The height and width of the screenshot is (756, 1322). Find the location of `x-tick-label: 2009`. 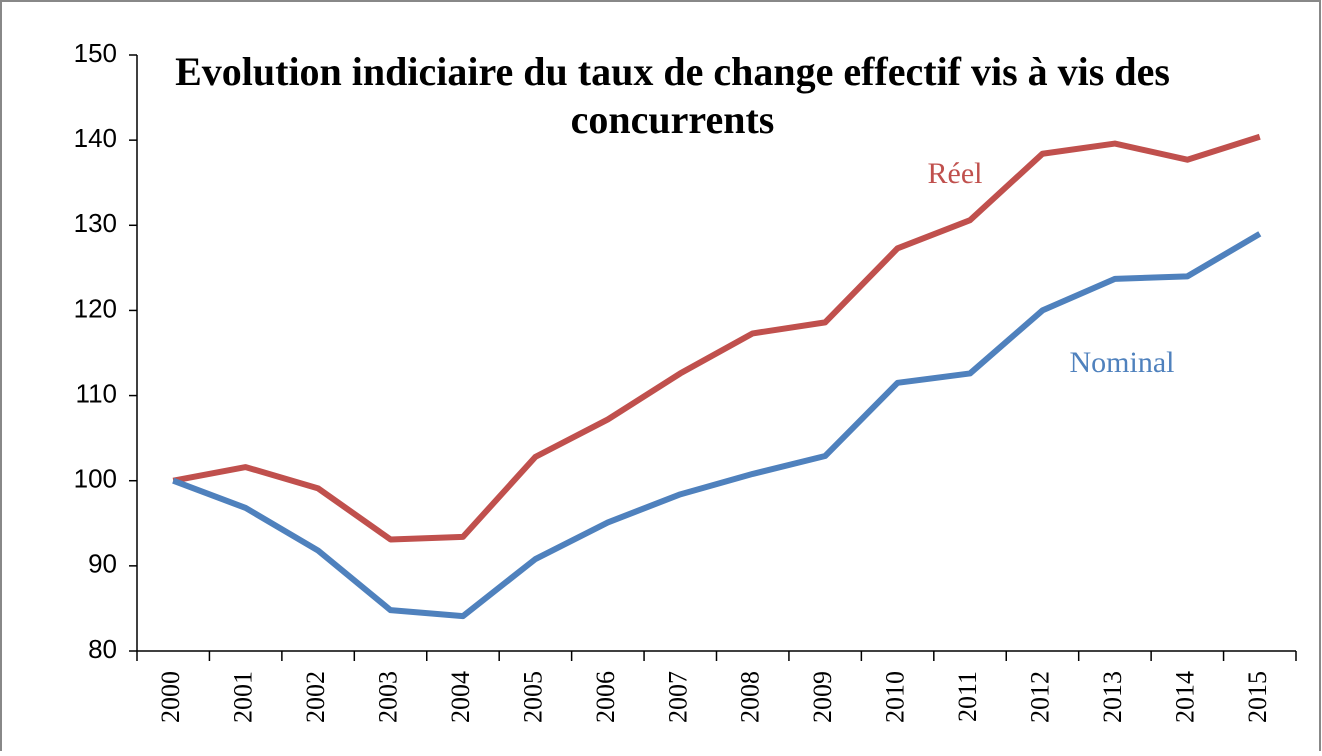

x-tick-label: 2009 is located at coordinates (822, 697).